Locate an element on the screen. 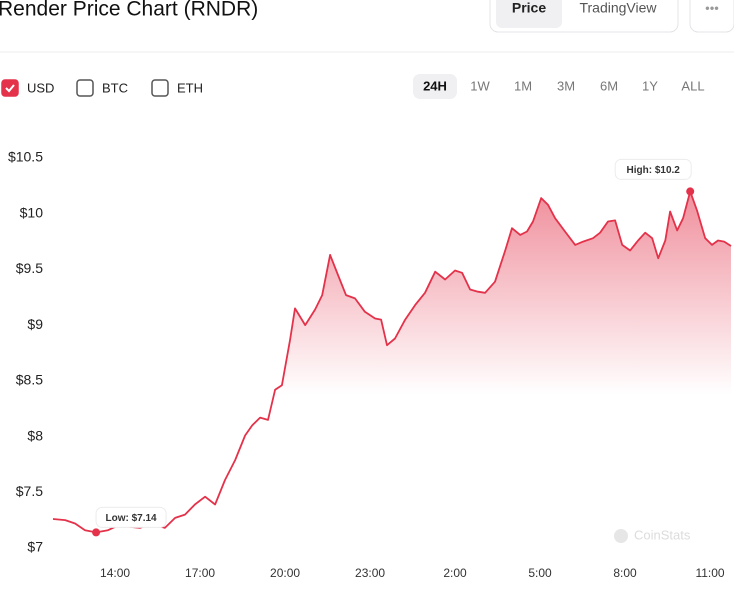 The width and height of the screenshot is (734, 596). y-tick-label: $9 is located at coordinates (35, 324).